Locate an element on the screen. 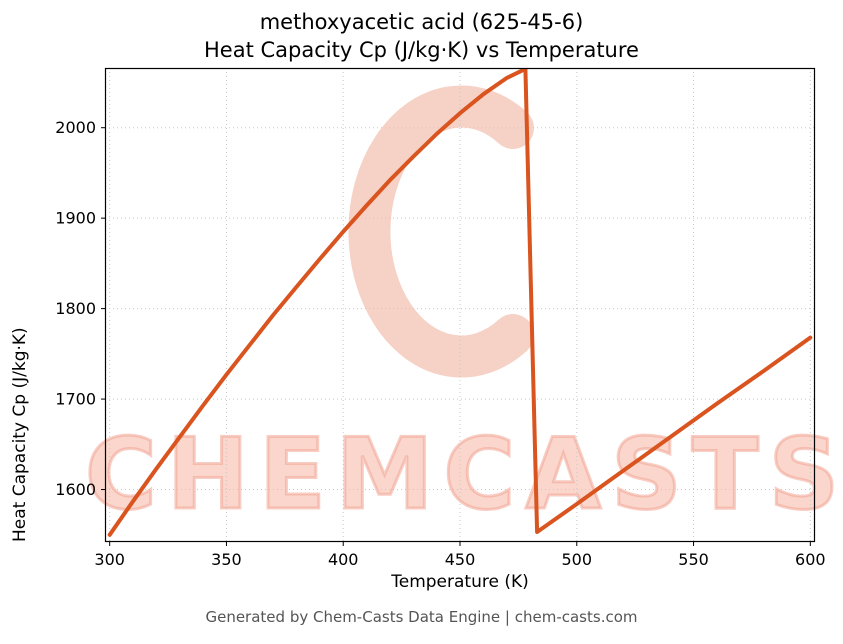 Image resolution: width=843 pixels, height=644 pixels. y-axis-label: Heat Capacity Cp (J/kg·K) is located at coordinates (20, 434).